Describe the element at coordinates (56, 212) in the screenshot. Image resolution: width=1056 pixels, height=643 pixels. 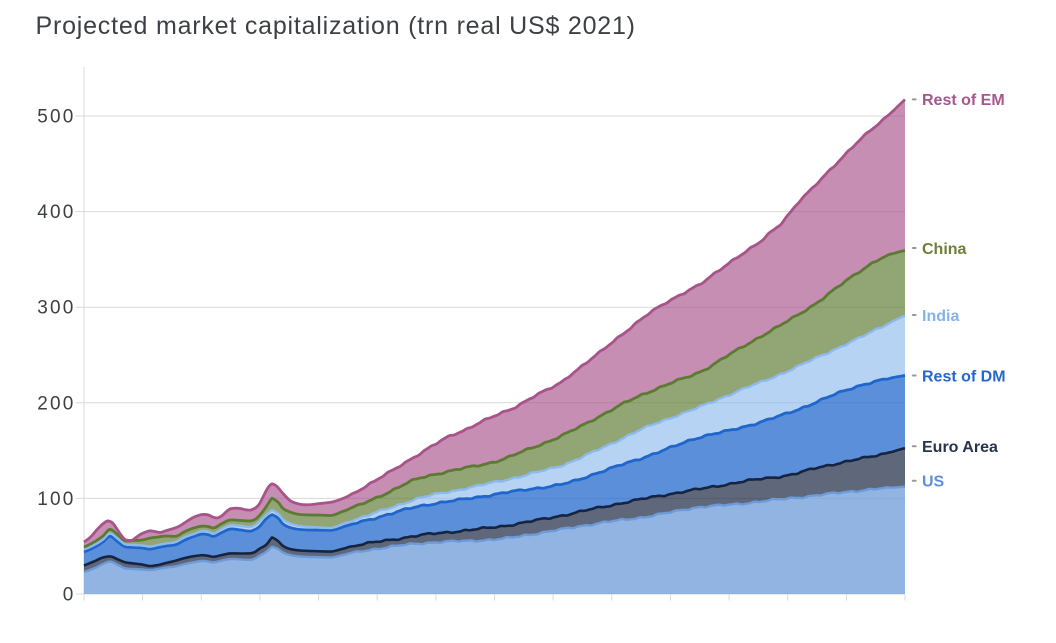
I see `svg-text: 400` at that location.